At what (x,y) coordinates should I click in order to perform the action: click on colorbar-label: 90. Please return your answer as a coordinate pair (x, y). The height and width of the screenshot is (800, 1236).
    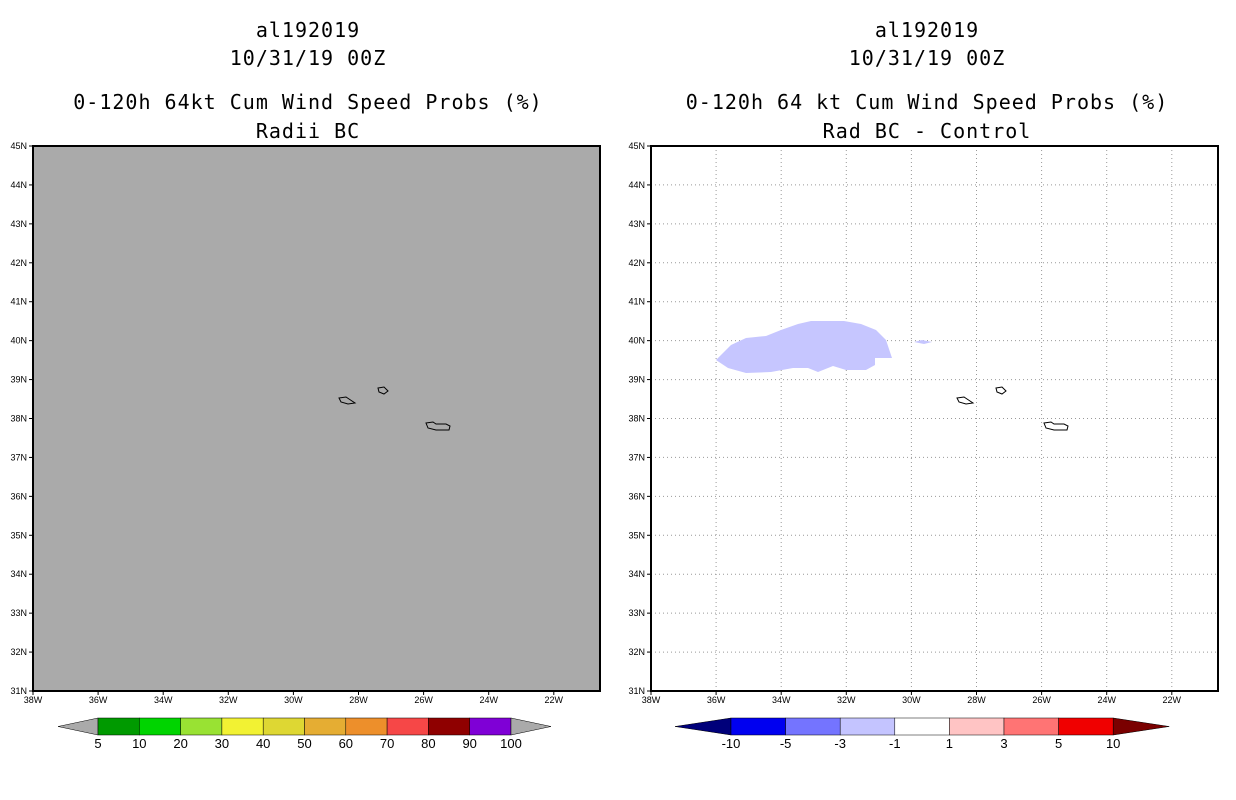
    Looking at the image, I should click on (469, 743).